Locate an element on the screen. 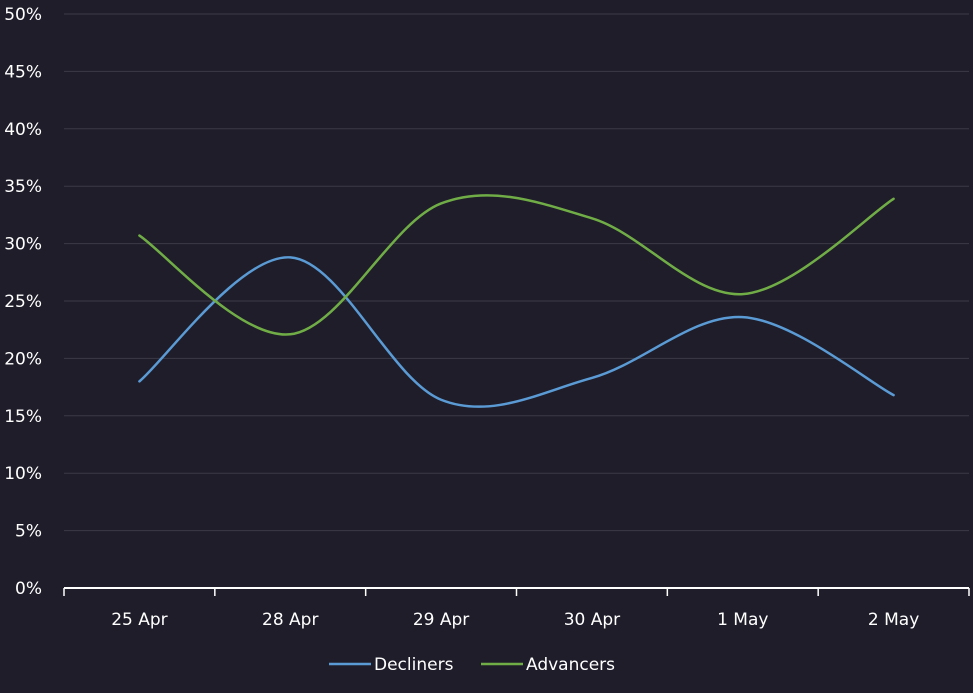 This screenshot has height=693, width=973. x-tick-label: 28 Apr is located at coordinates (290, 620).